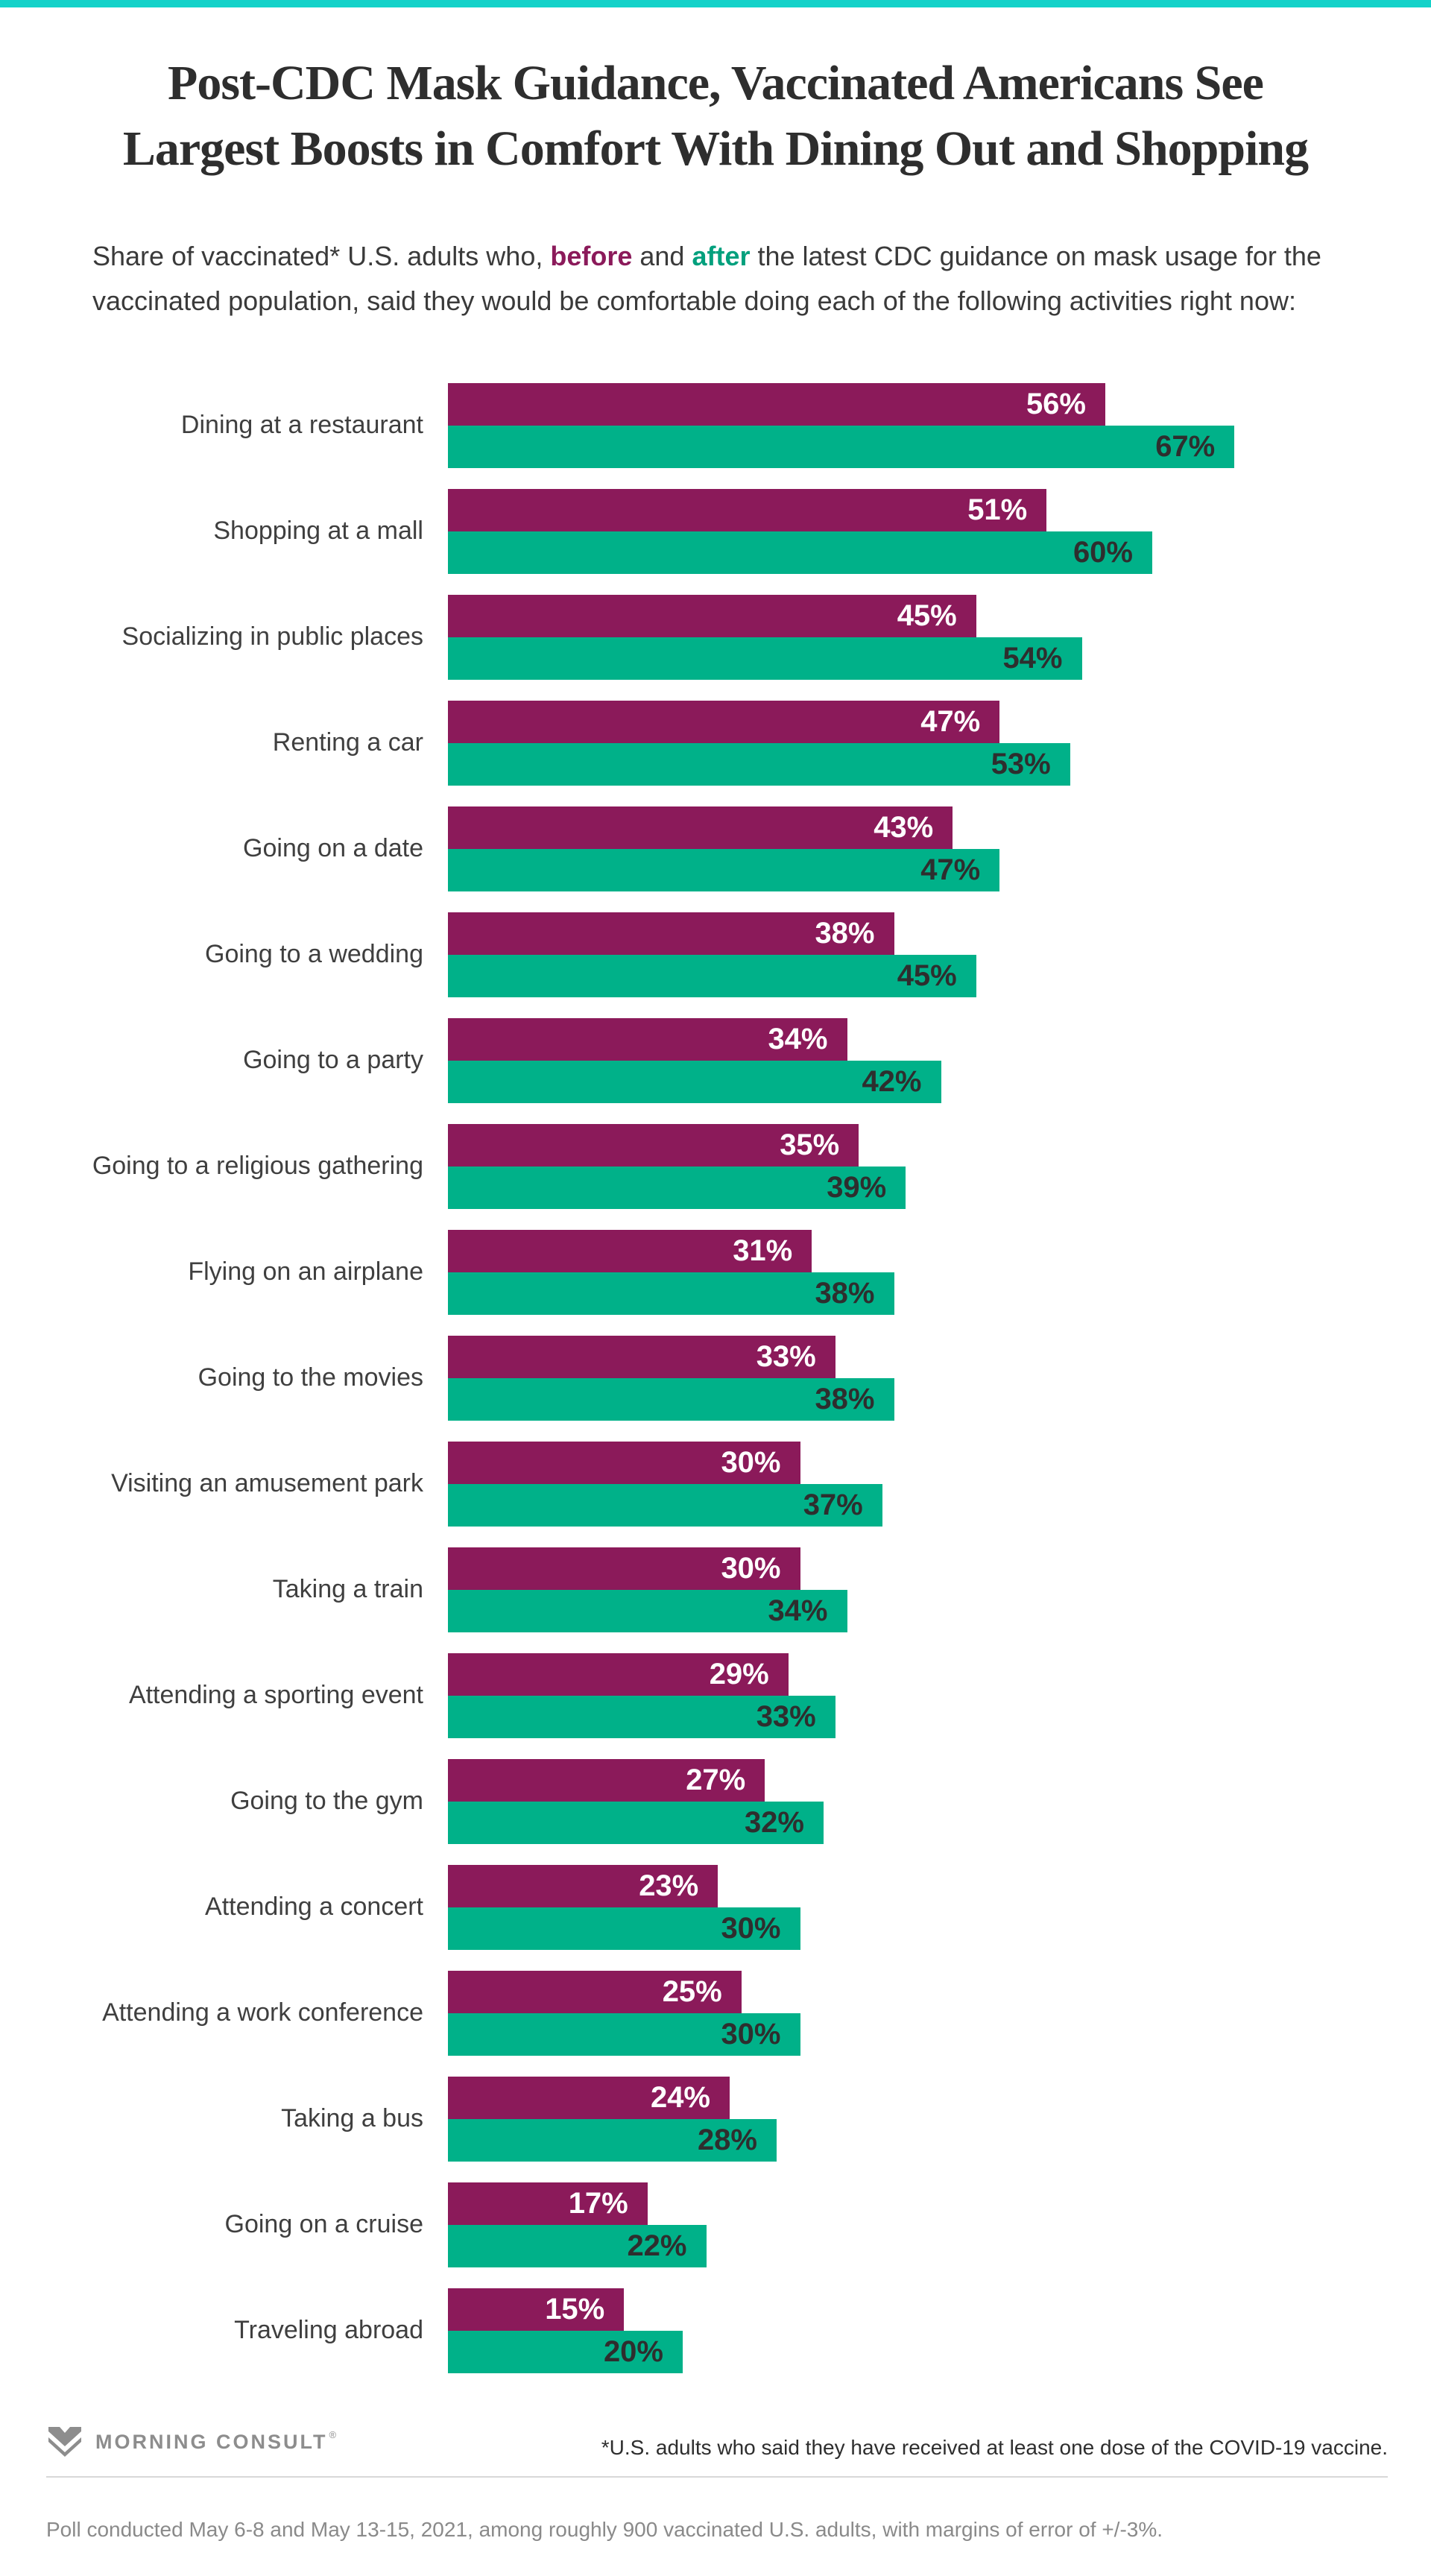 This screenshot has width=1431, height=2576. I want to click on bar-after-value: 22%, so click(657, 2245).